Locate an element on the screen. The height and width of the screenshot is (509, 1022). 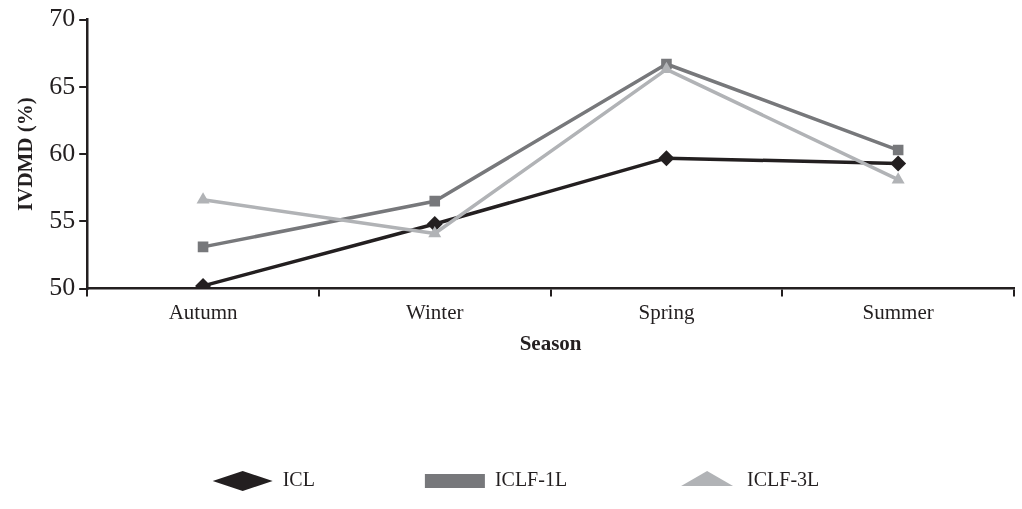
y-tick-label: 50 is located at coordinates (62, 287).